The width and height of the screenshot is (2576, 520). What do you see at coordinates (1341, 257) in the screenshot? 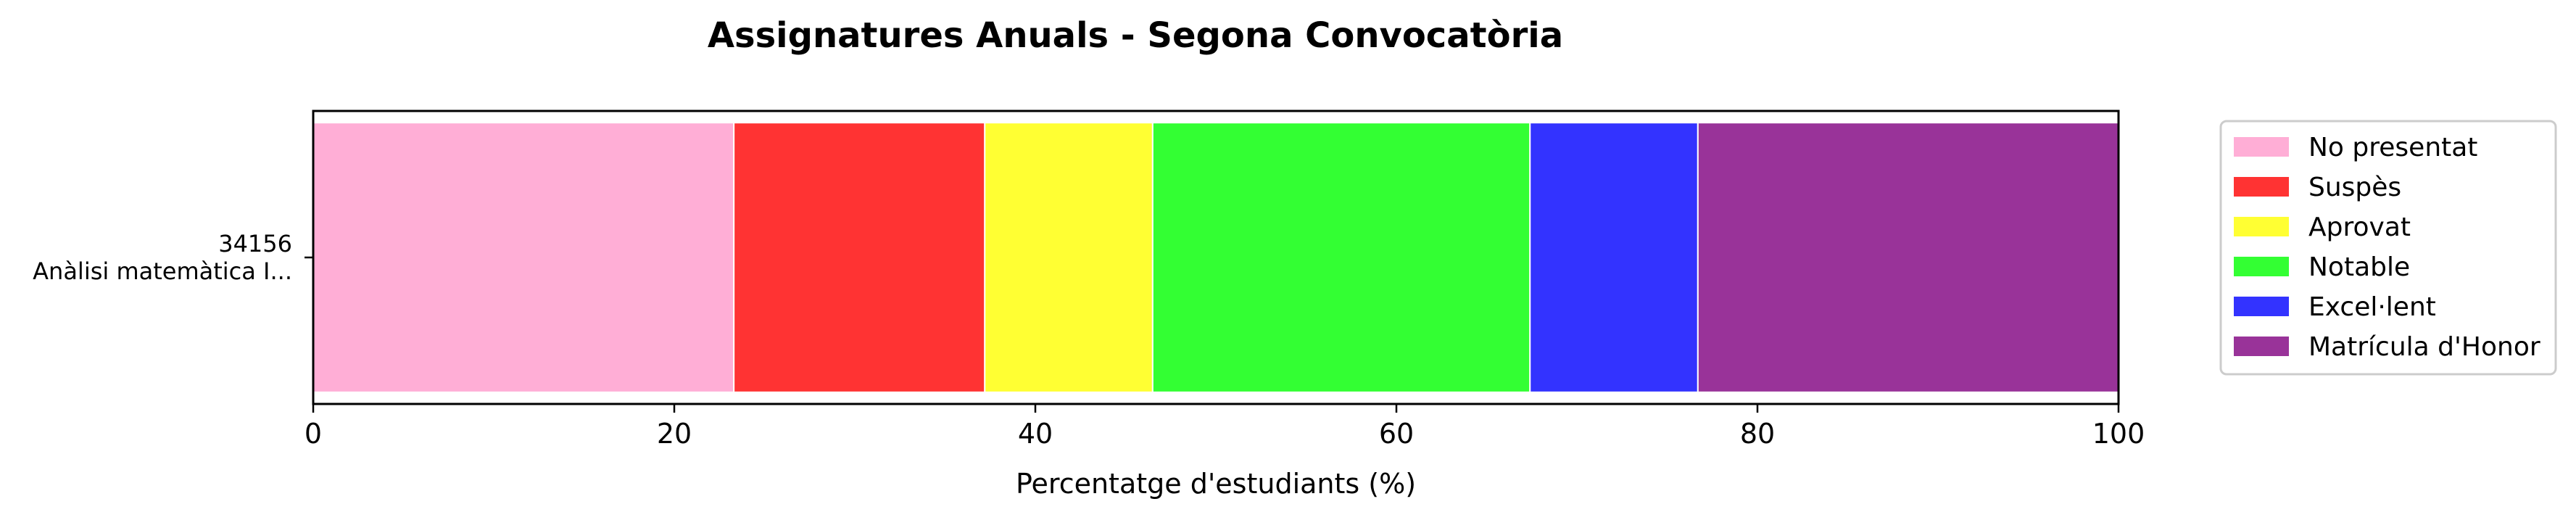
I see `bar-segment-notable` at bounding box center [1341, 257].